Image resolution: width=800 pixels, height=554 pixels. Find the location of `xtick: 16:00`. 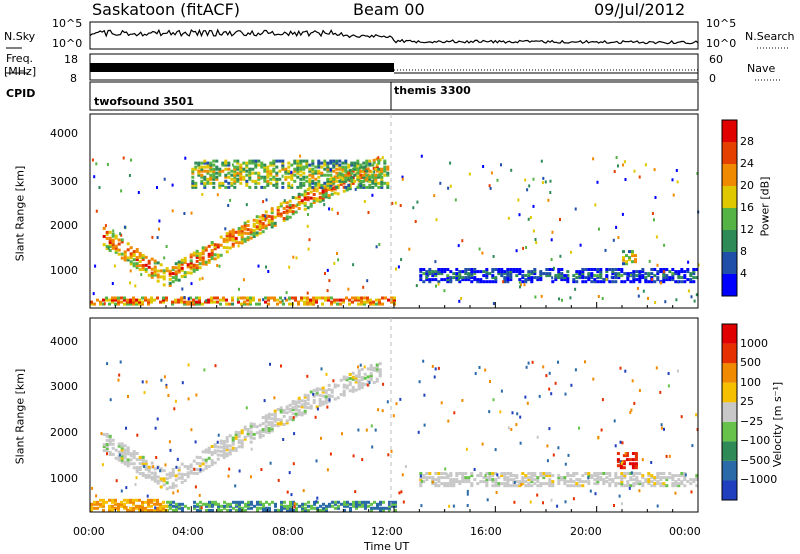

xtick: 16:00 is located at coordinates (486, 531).